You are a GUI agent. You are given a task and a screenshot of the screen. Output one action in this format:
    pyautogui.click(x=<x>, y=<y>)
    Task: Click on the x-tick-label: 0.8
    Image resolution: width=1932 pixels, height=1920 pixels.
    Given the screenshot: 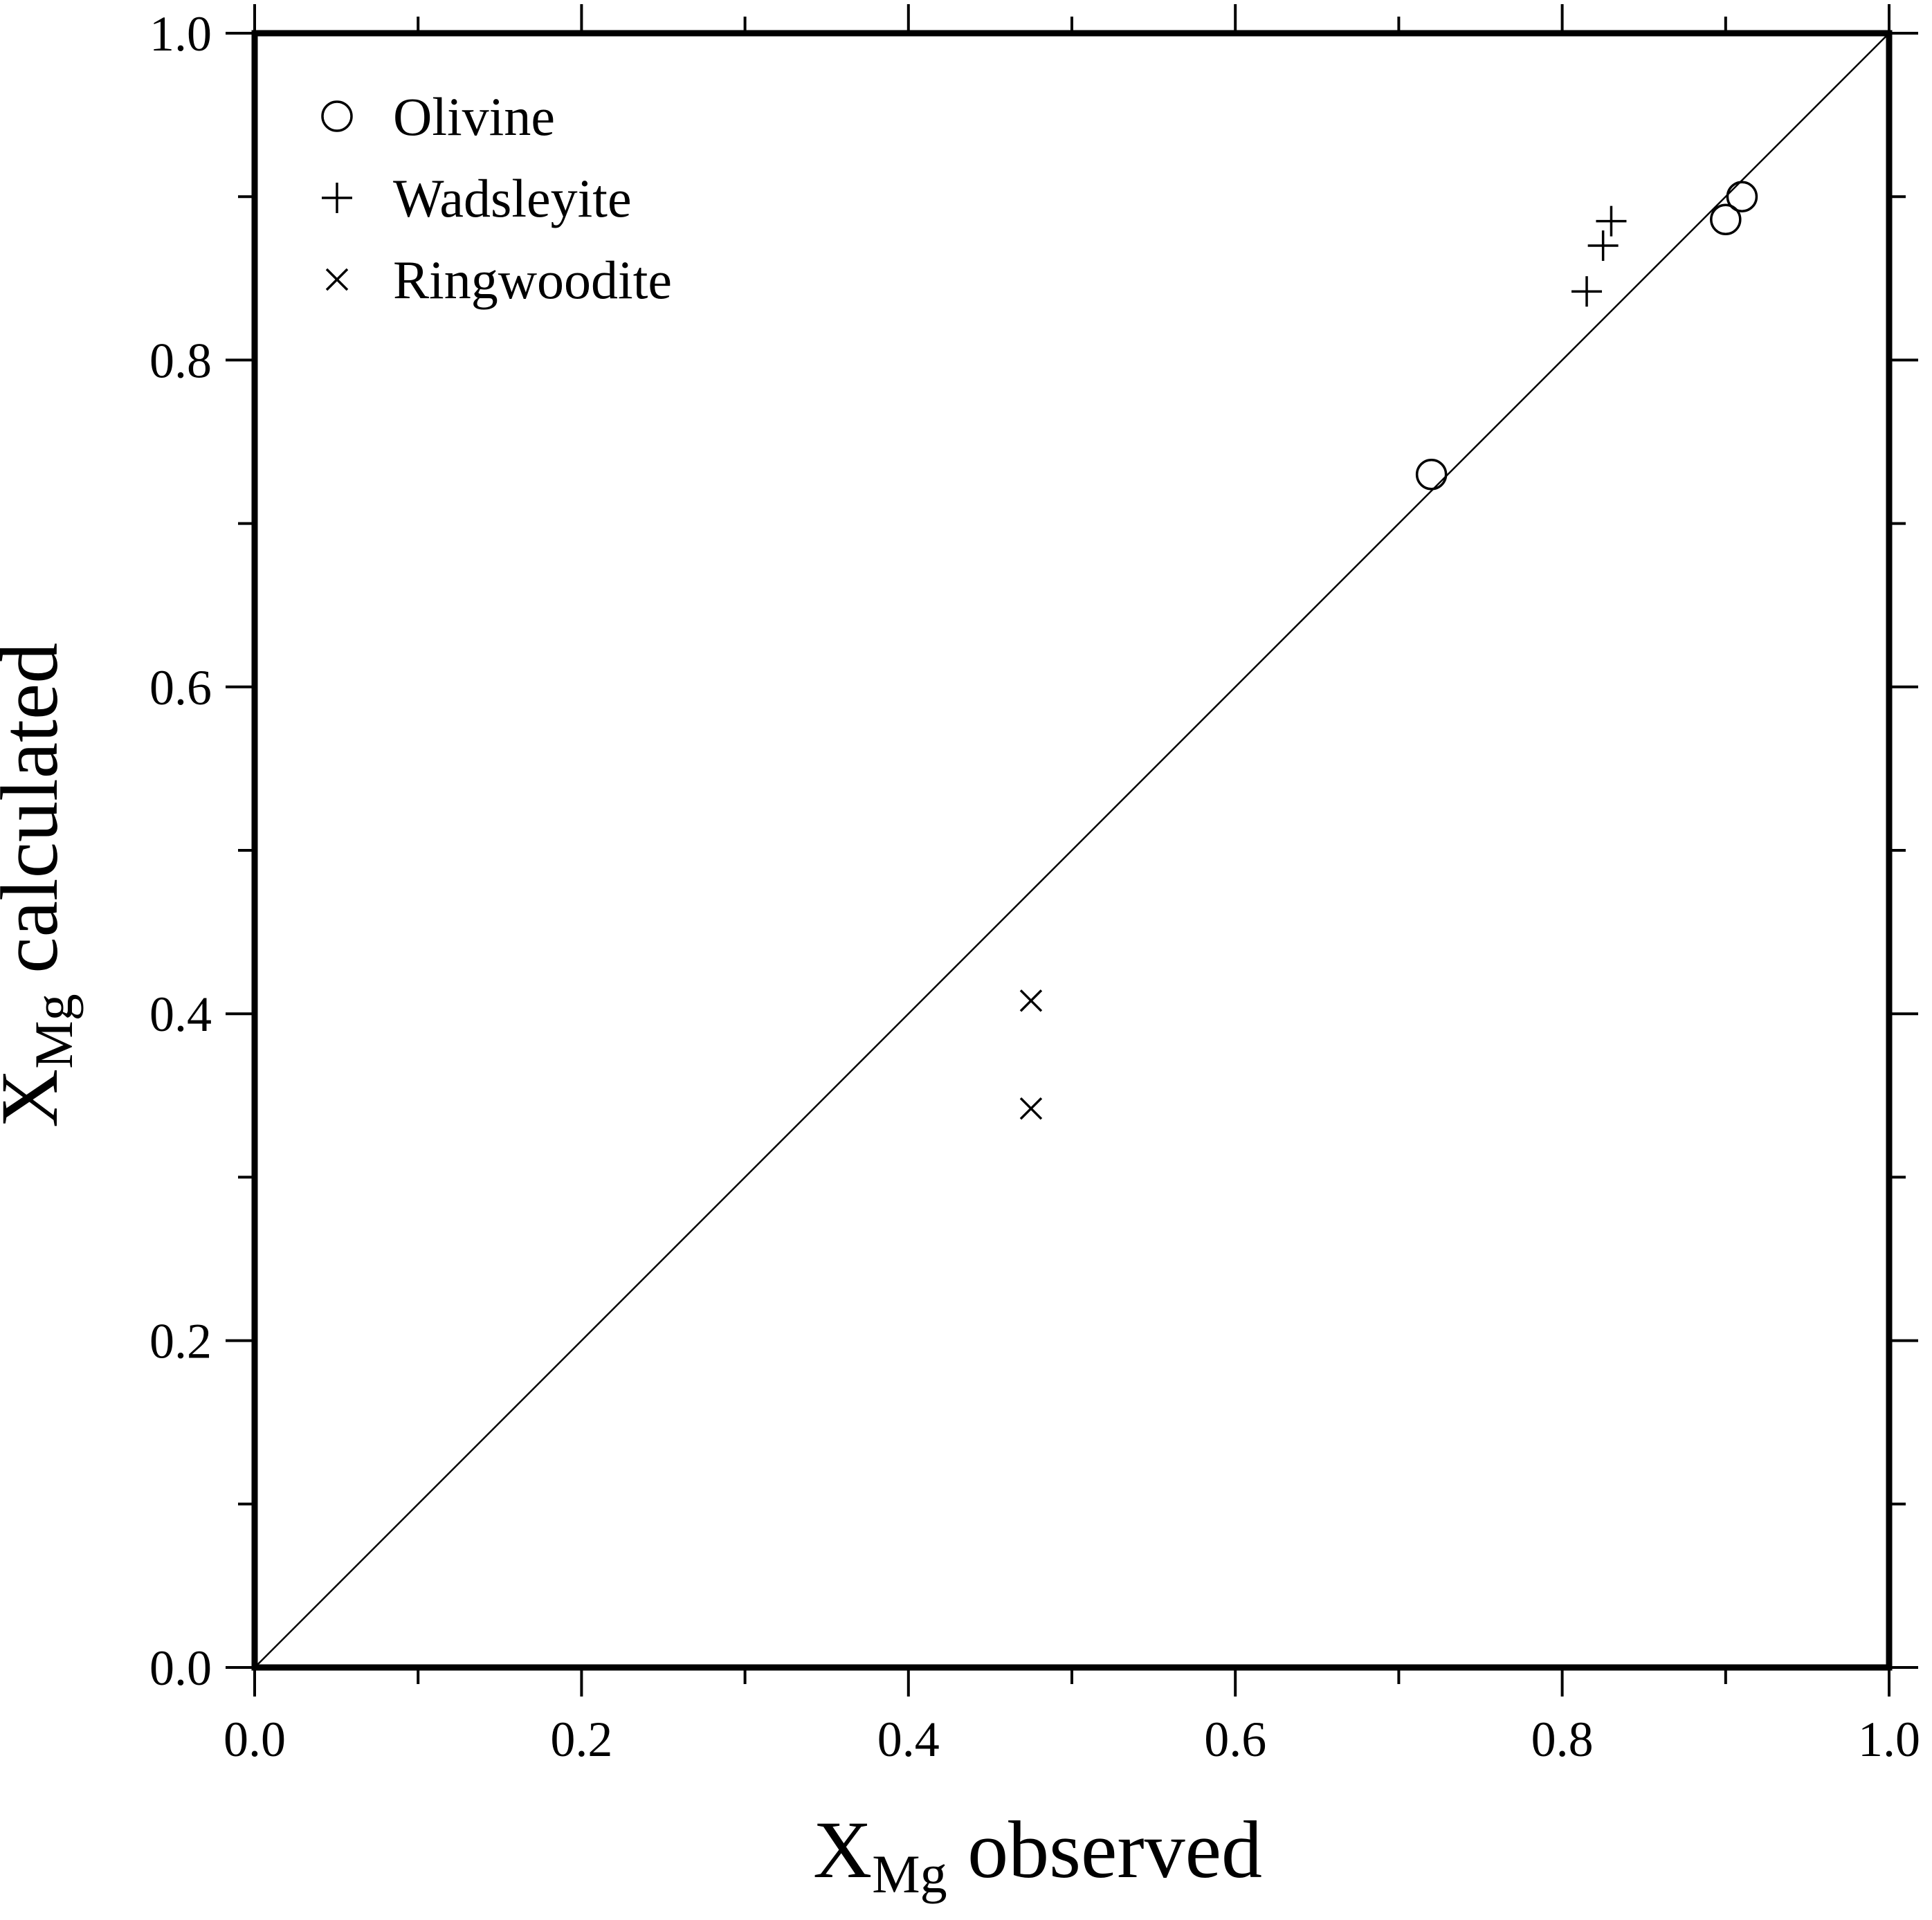 What is the action you would take?
    pyautogui.click(x=1562, y=1739)
    